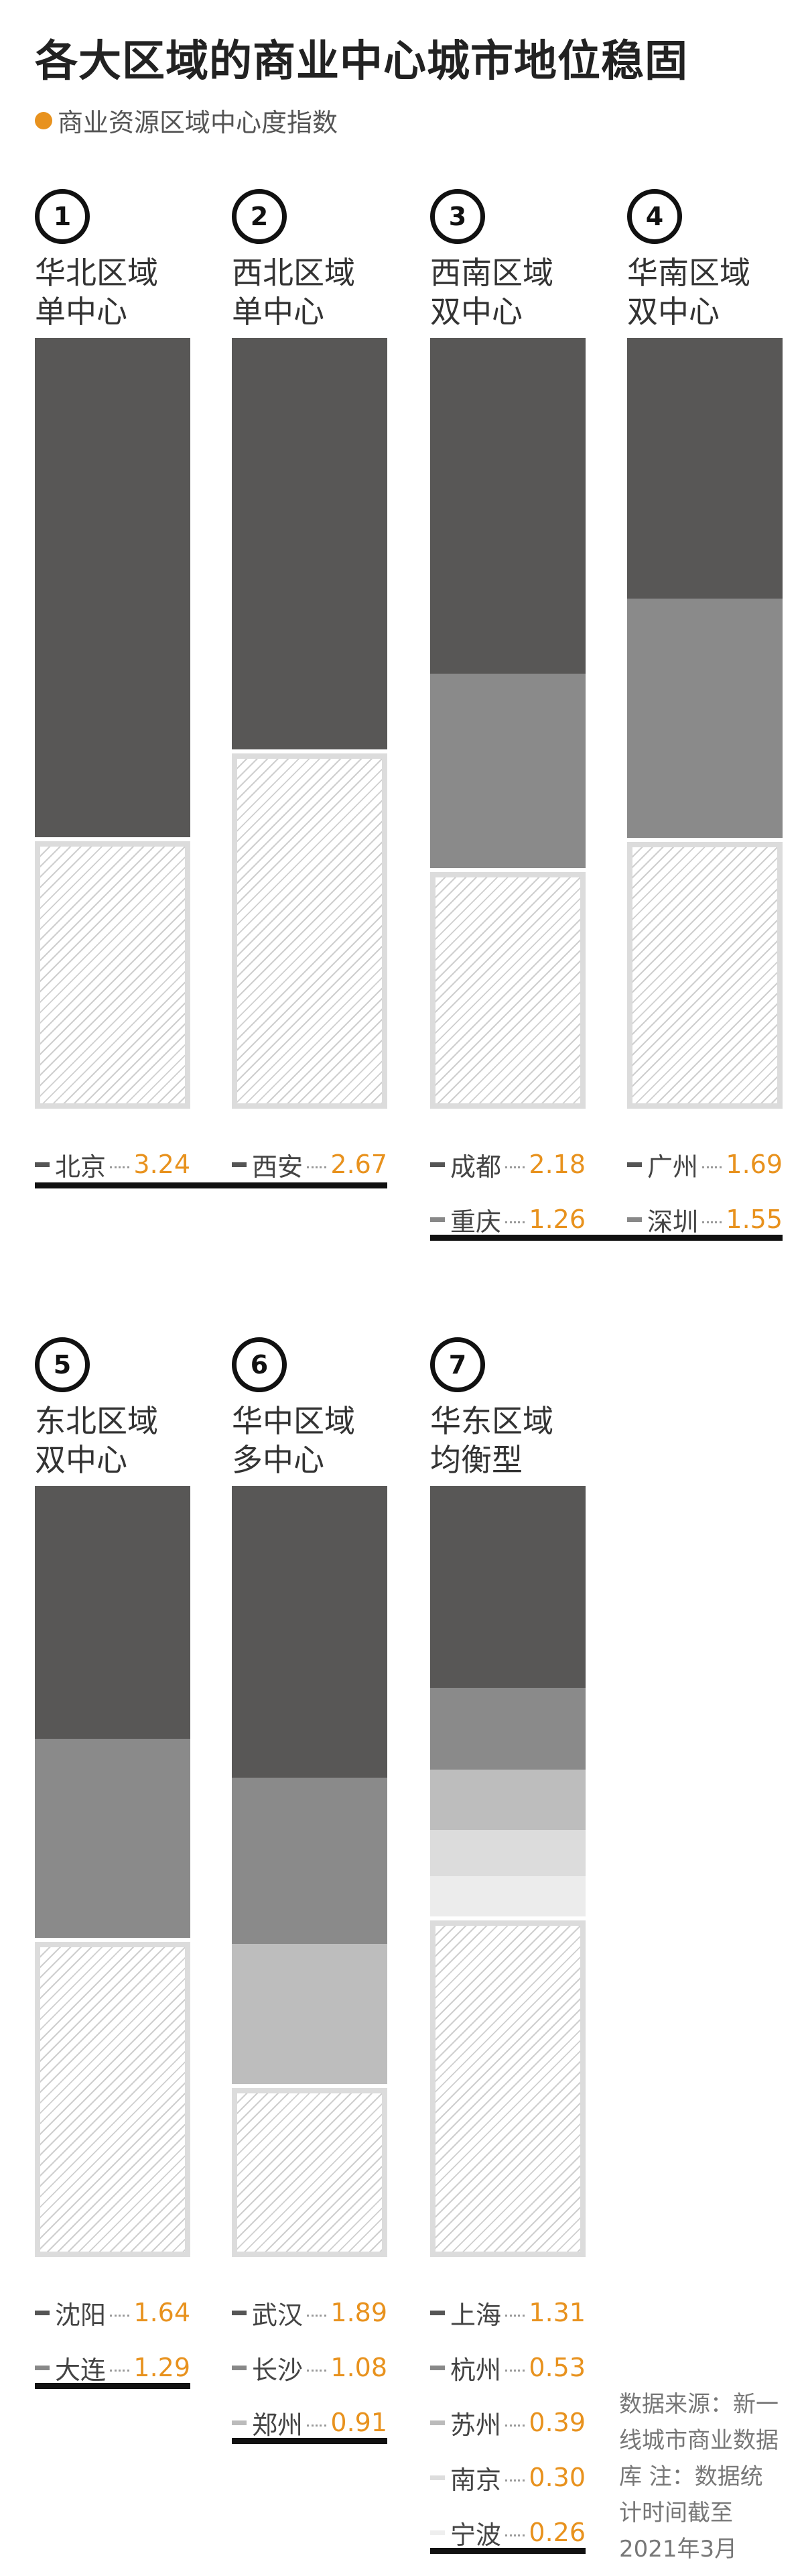 Image resolution: width=804 pixels, height=2576 pixels. I want to click on city-value: 1.26, so click(558, 1219).